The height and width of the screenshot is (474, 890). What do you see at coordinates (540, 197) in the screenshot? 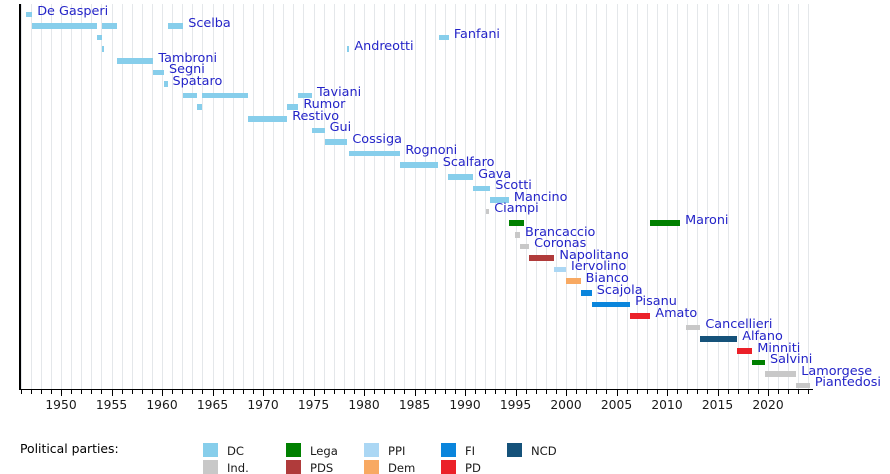
I see `minister-label: Mancino` at bounding box center [540, 197].